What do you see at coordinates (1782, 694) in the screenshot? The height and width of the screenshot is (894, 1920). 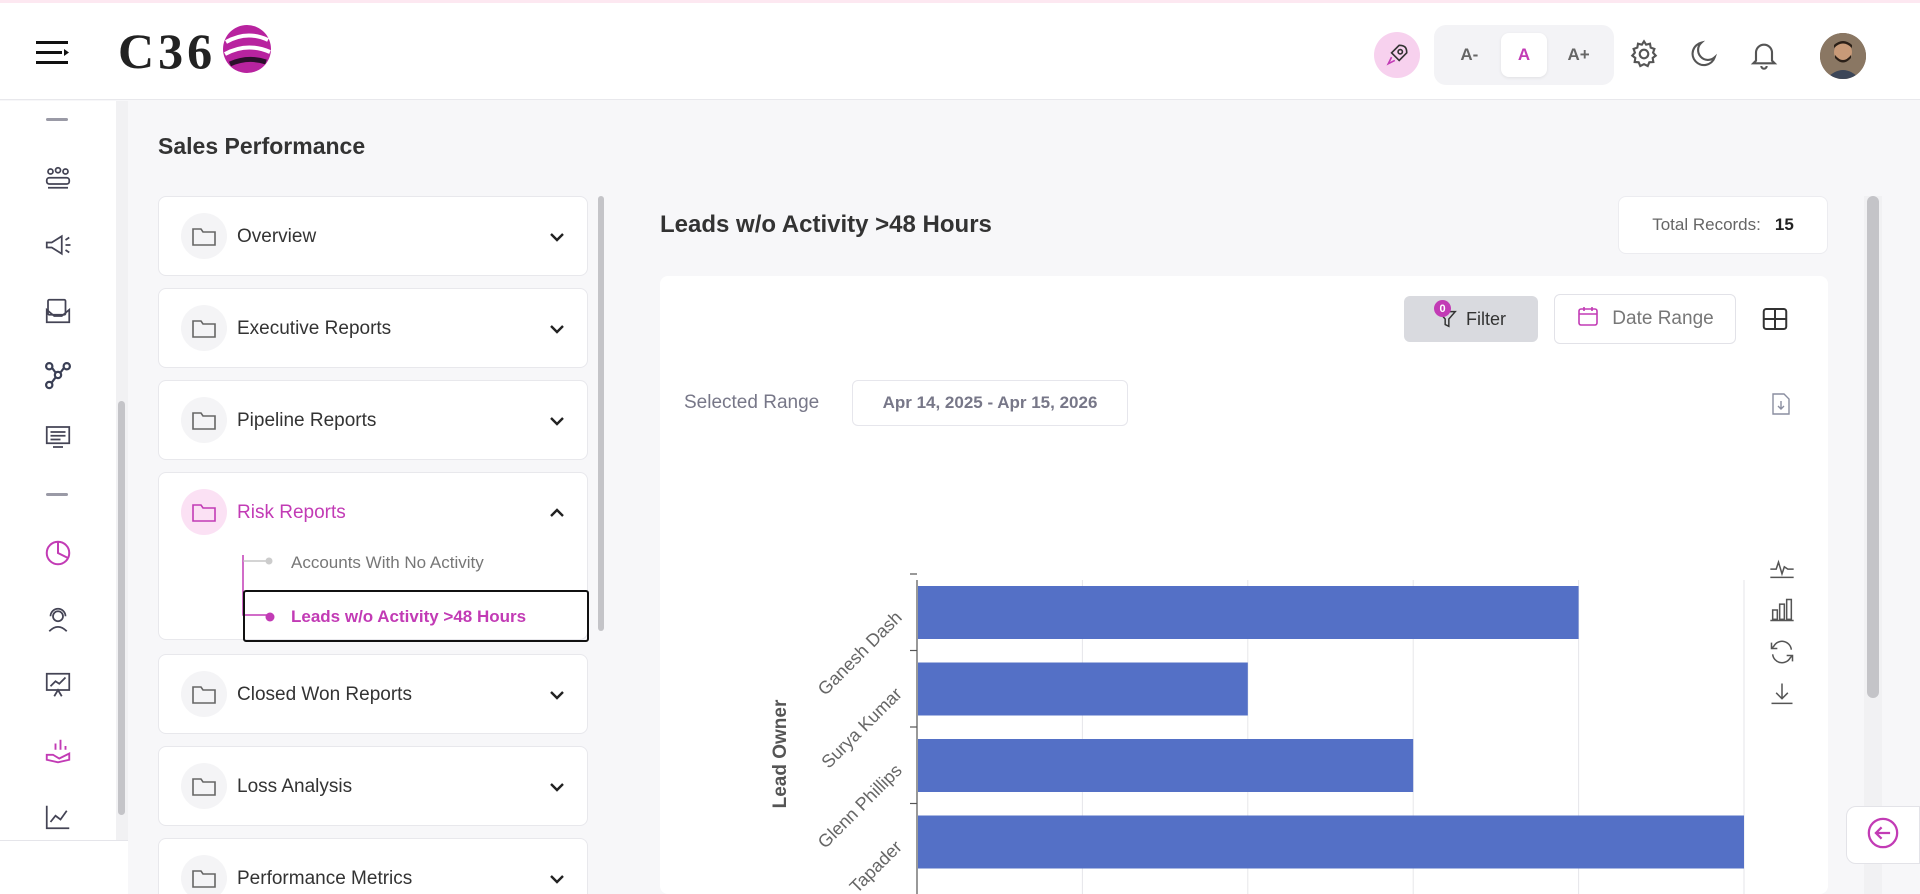 I see `download-icon` at bounding box center [1782, 694].